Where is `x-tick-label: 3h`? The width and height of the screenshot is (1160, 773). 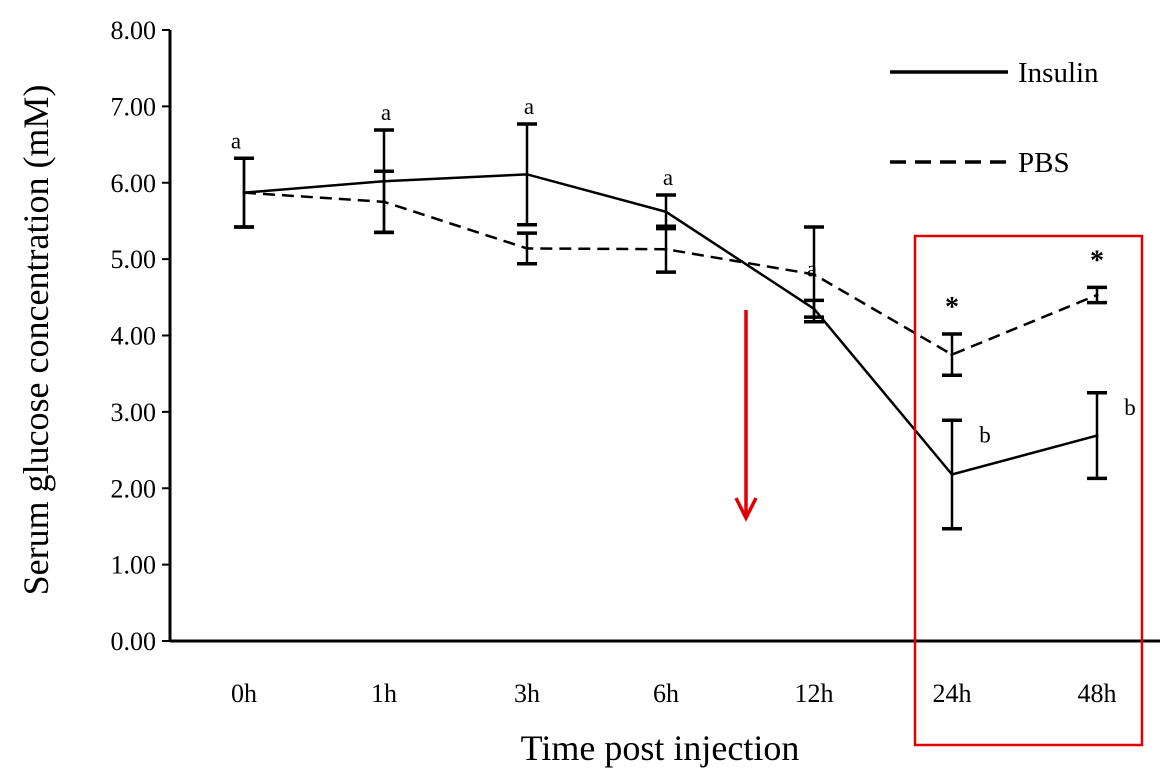
x-tick-label: 3h is located at coordinates (527, 693).